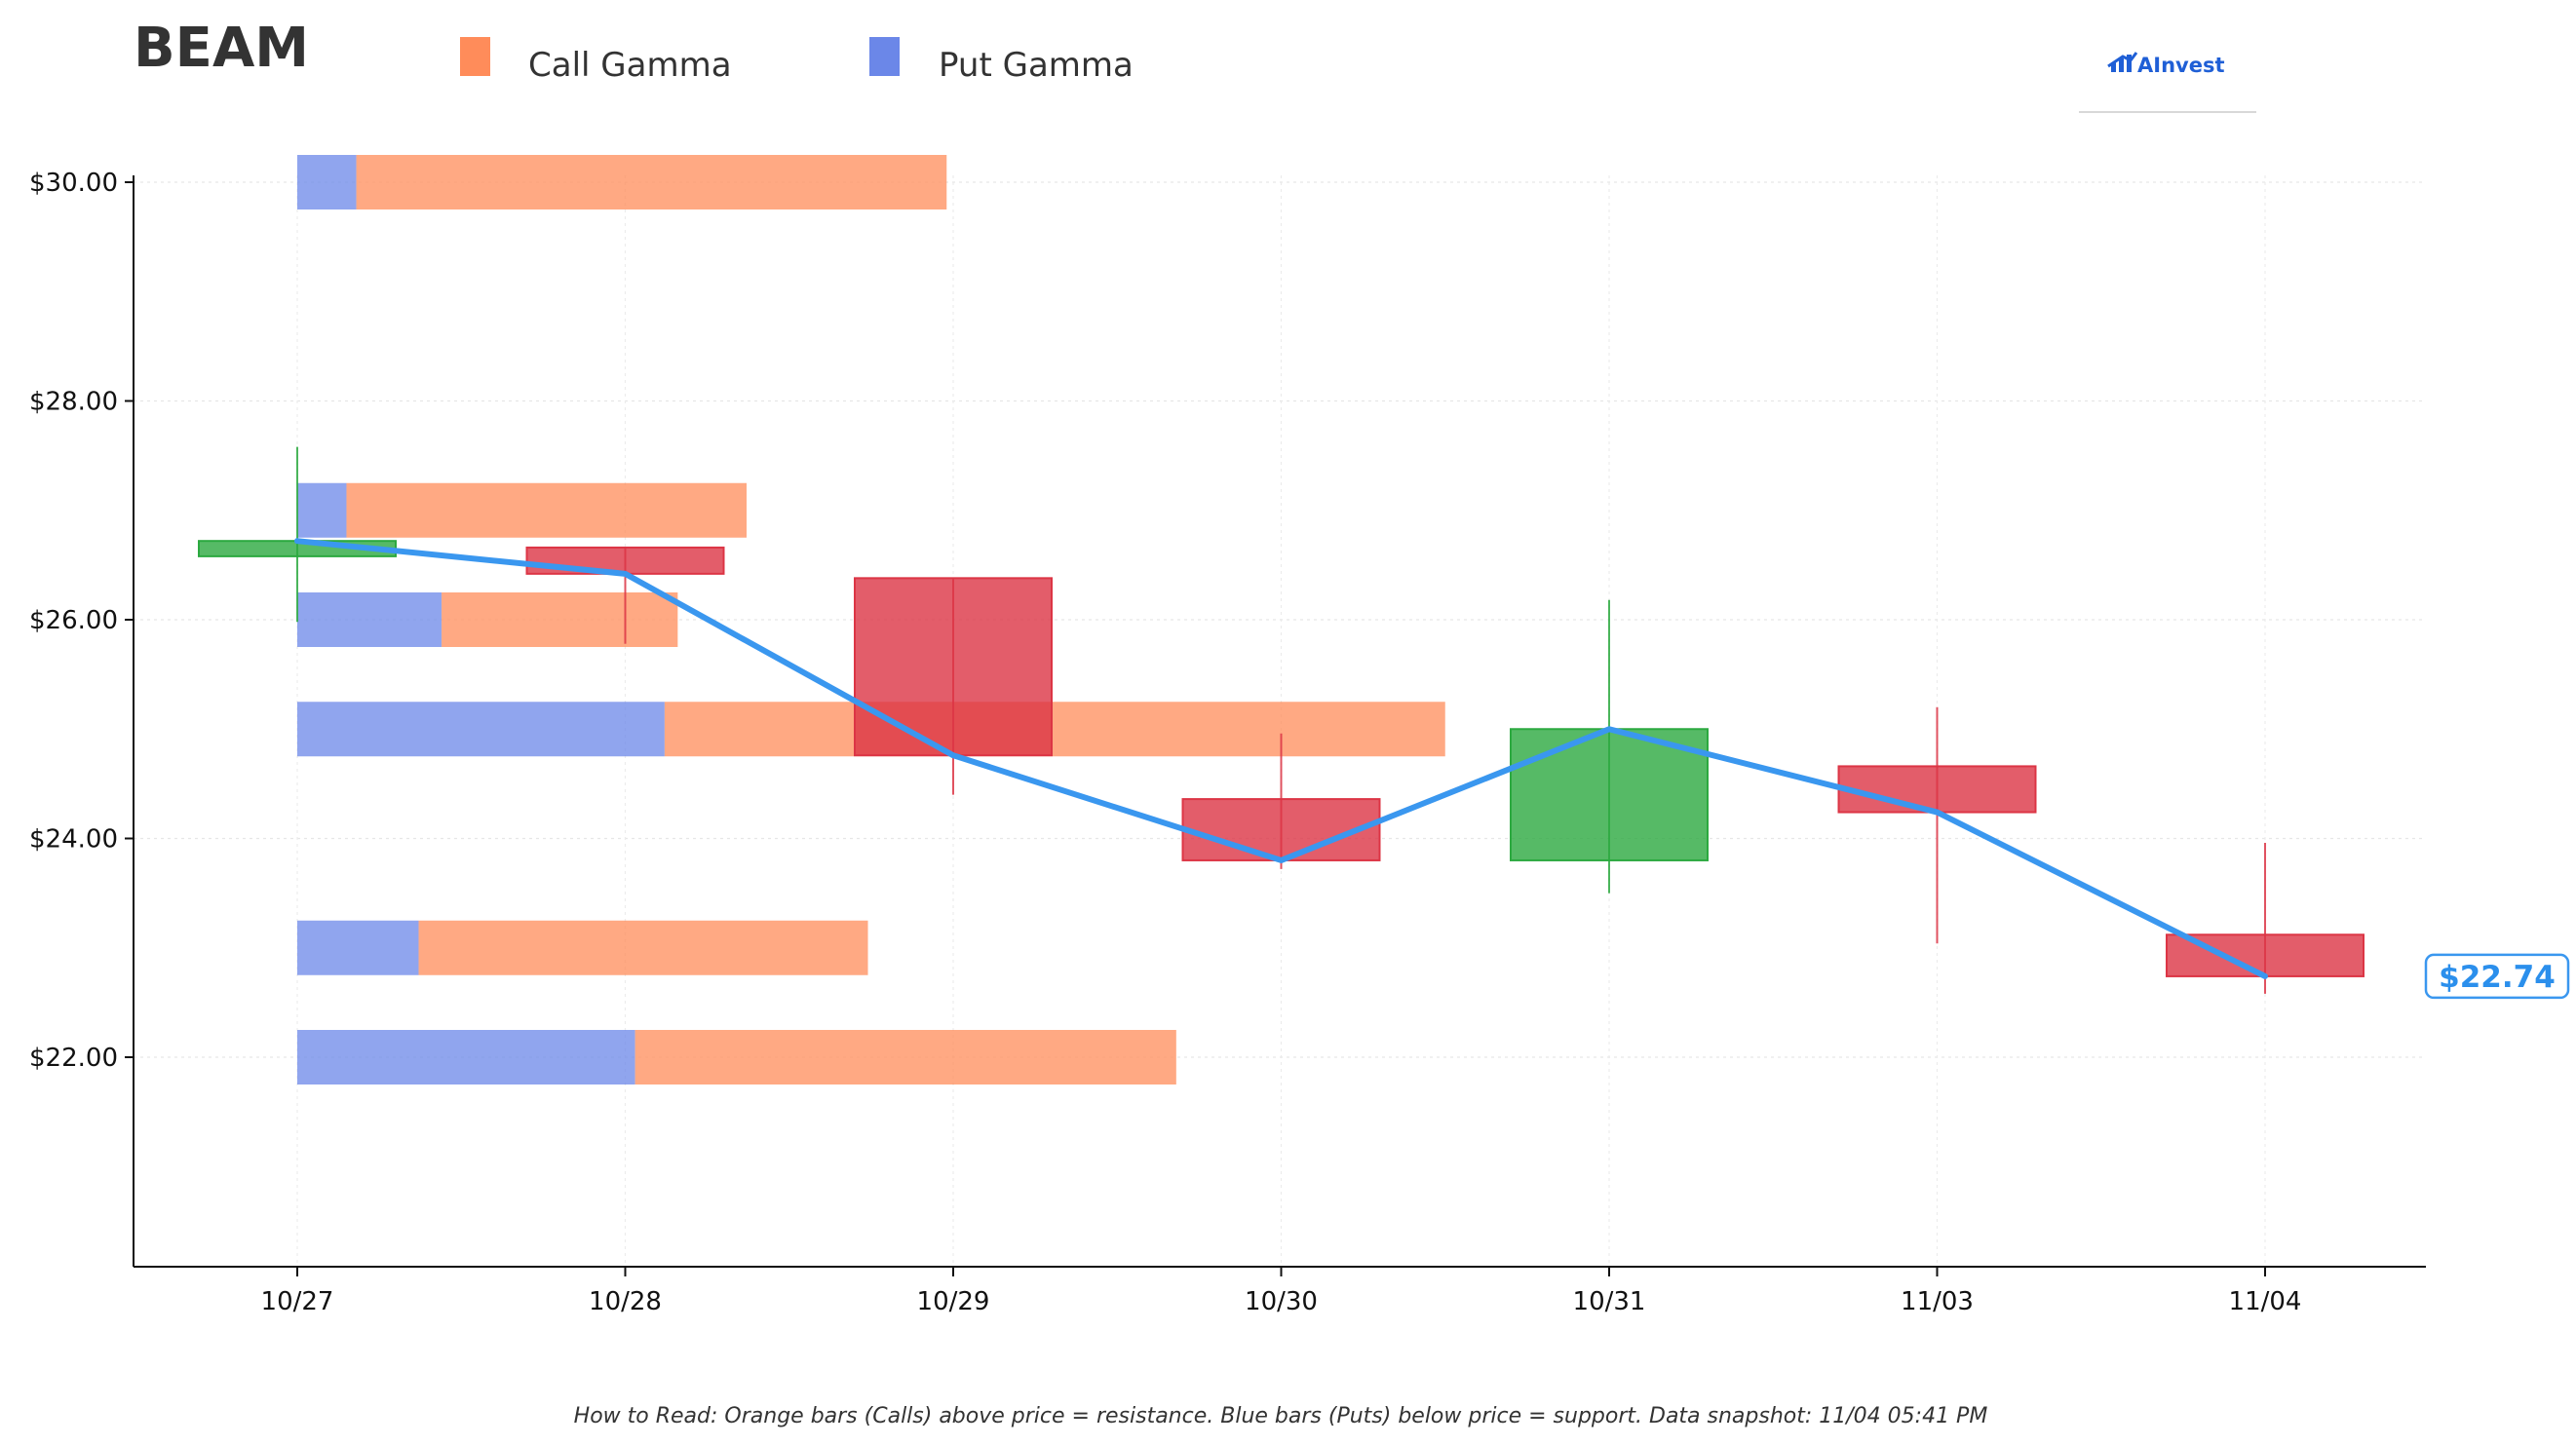  What do you see at coordinates (2167, 82) in the screenshot?
I see `ainvest-logo: AInvest` at bounding box center [2167, 82].